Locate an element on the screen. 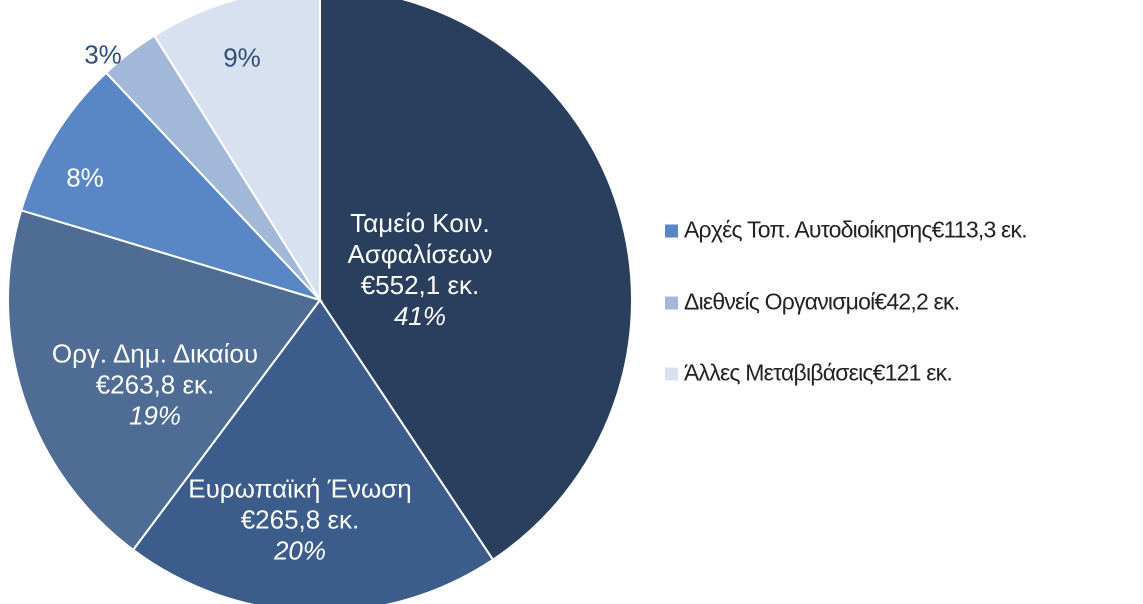 This screenshot has width=1143, height=604. slice-label: Ευρωπαϊκή Ένωση €265,8 εκ. 20% is located at coordinates (300, 520).